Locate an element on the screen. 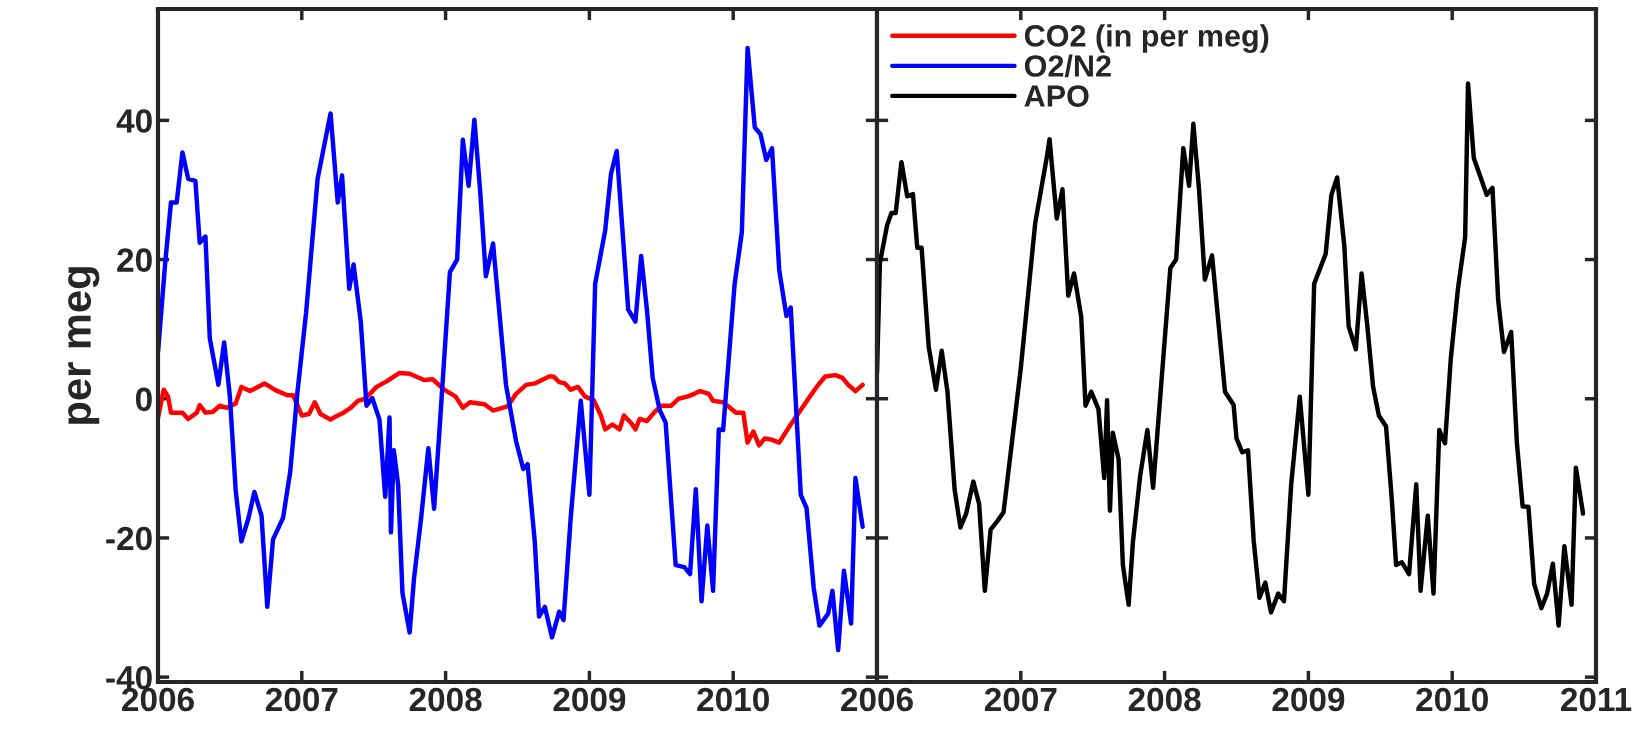  y-tick-label: 0 is located at coordinates (143, 399).